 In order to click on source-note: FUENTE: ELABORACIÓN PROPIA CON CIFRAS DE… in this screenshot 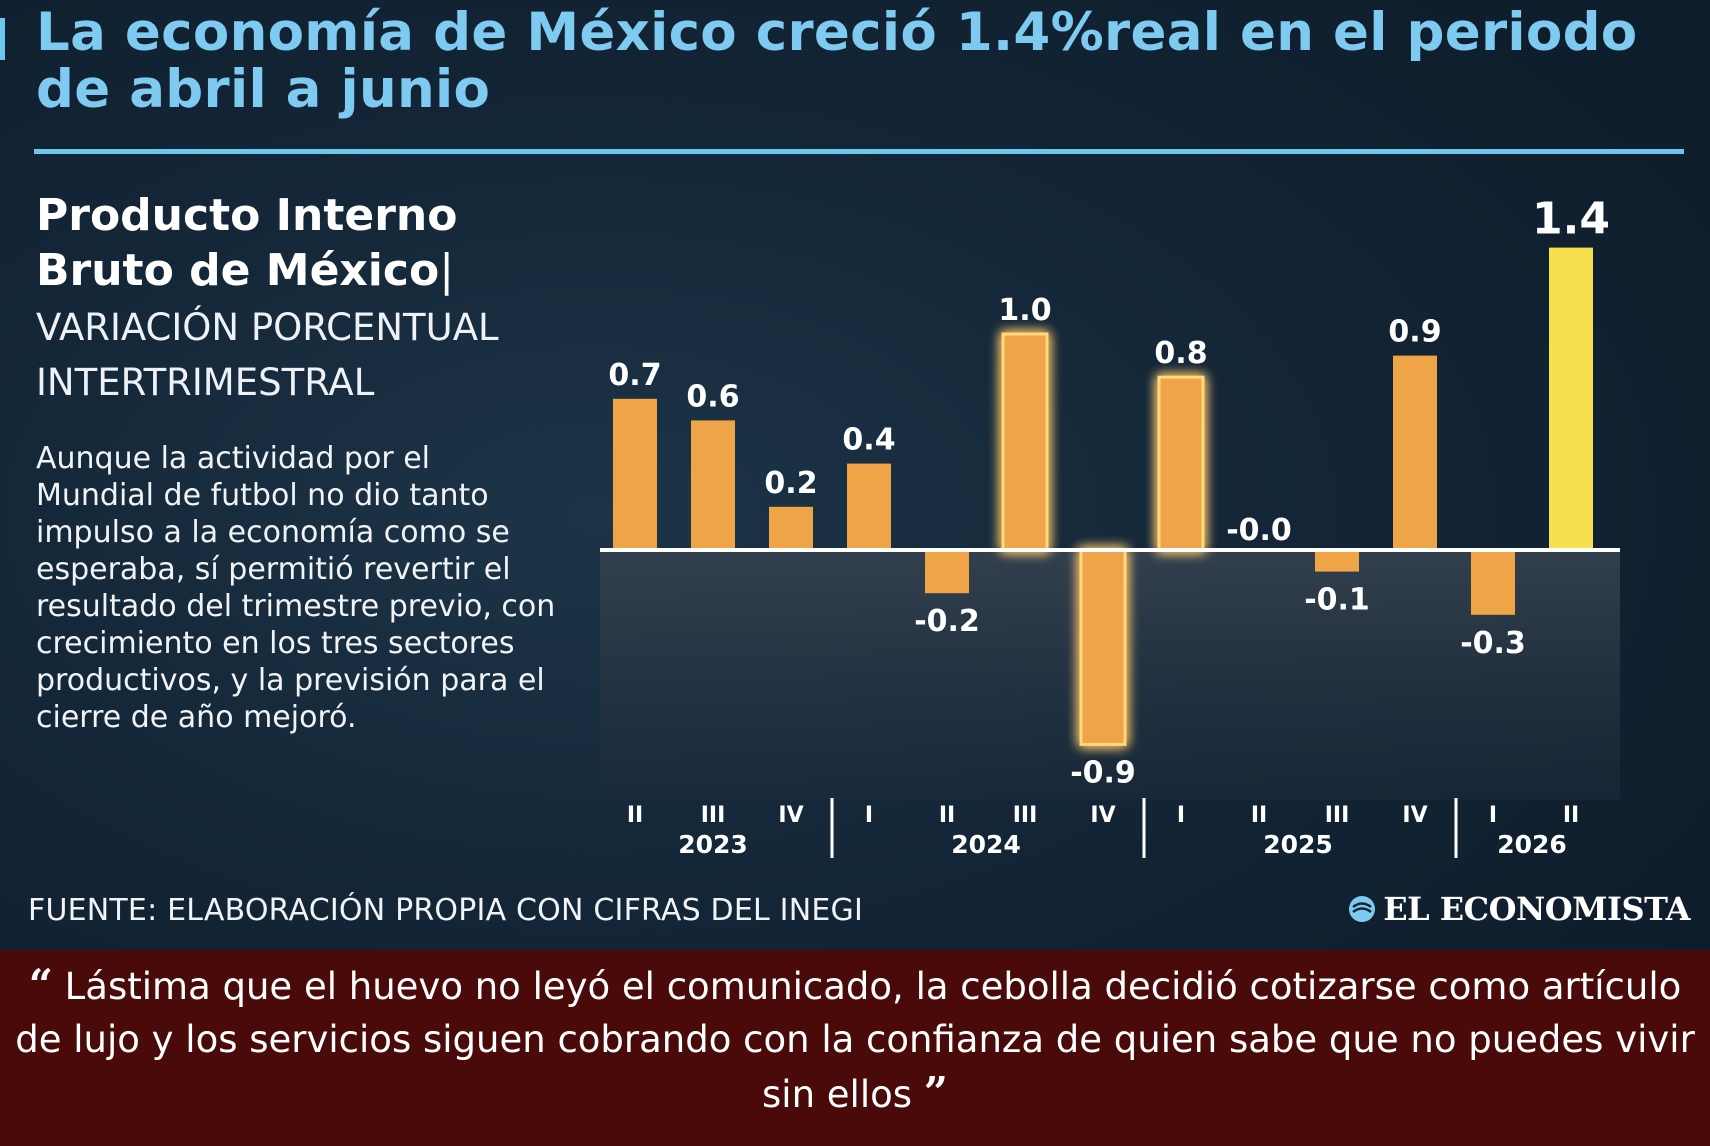, I will do `click(446, 910)`.